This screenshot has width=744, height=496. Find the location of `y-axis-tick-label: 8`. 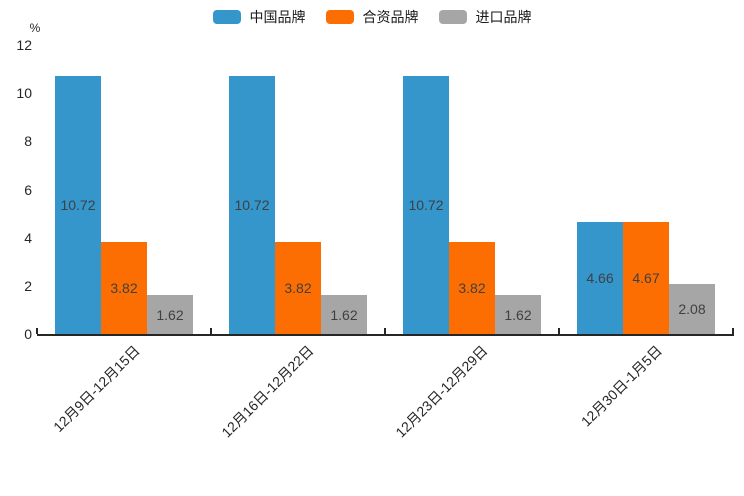

y-axis-tick-label: 8 is located at coordinates (28, 141).